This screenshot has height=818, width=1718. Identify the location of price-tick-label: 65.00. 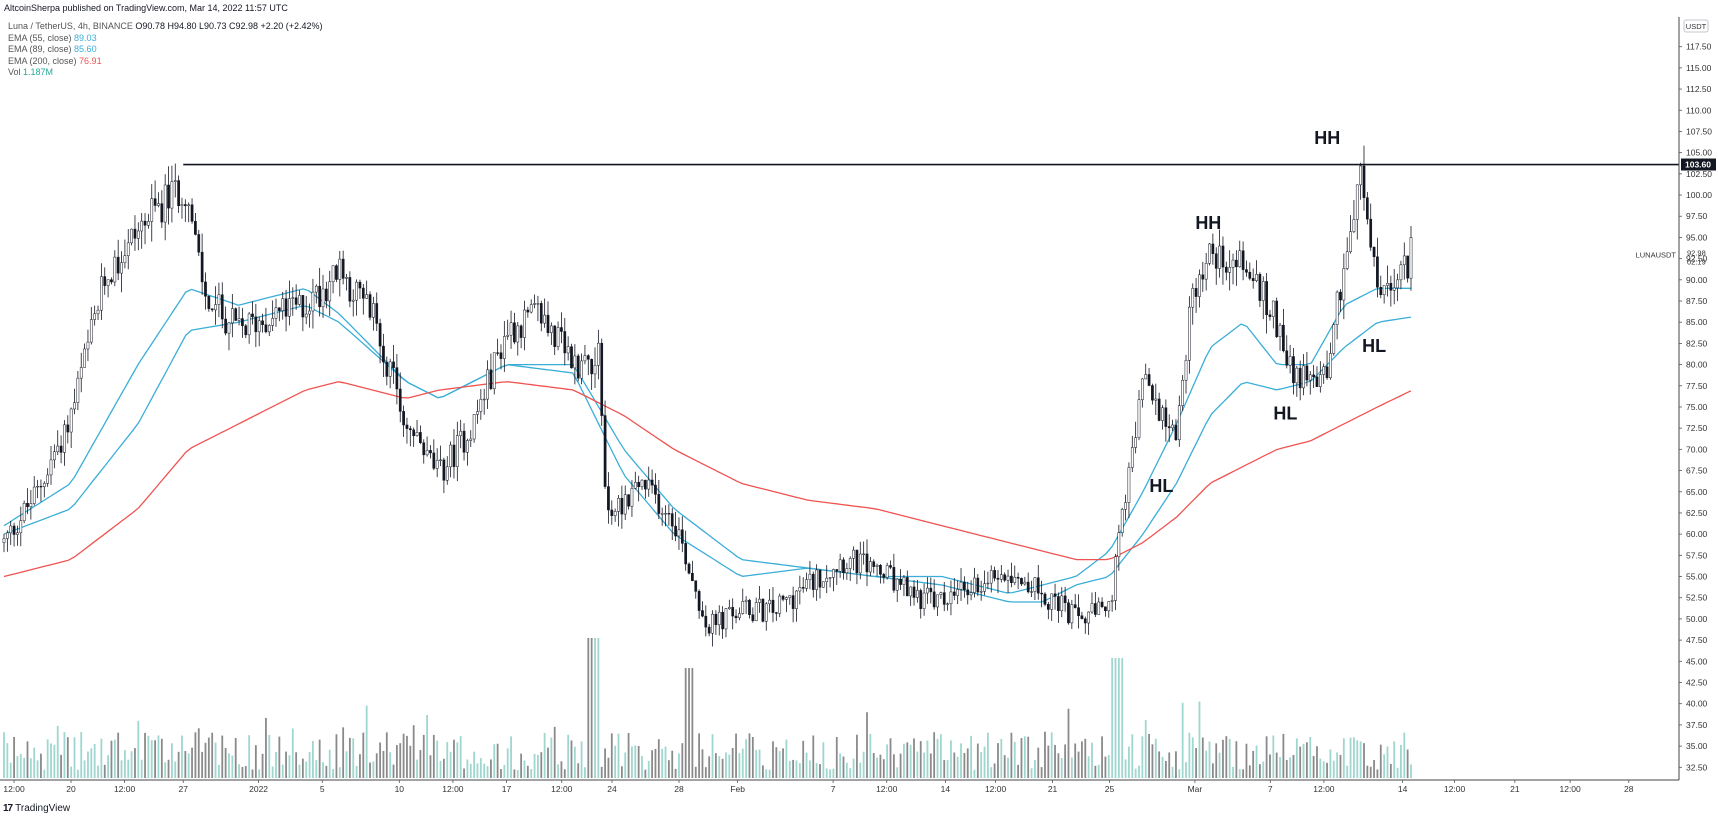
(1697, 492).